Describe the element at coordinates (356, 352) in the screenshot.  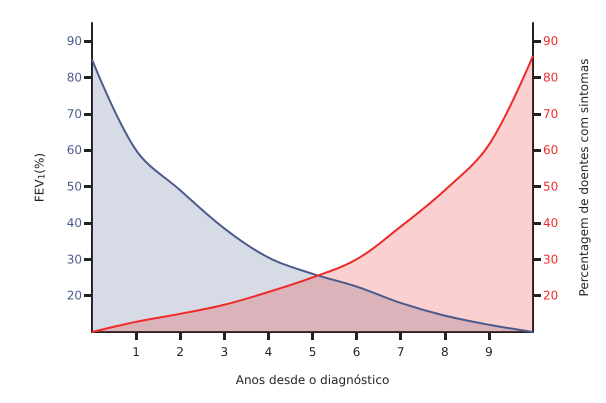
I see `x-tick-label: 6` at that location.